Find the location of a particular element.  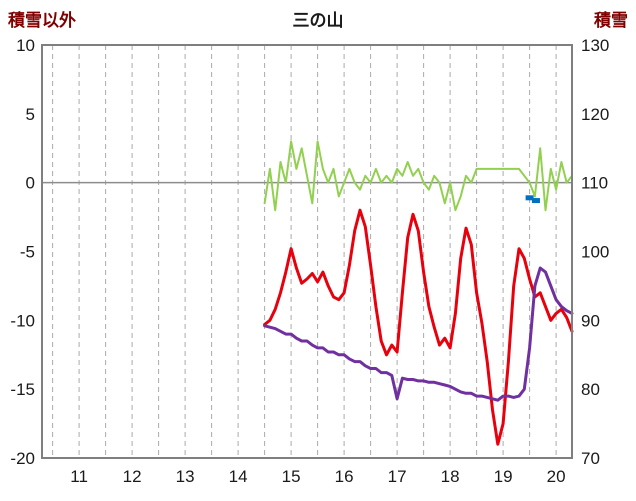

y-tick-label-right: 130 is located at coordinates (595, 45).